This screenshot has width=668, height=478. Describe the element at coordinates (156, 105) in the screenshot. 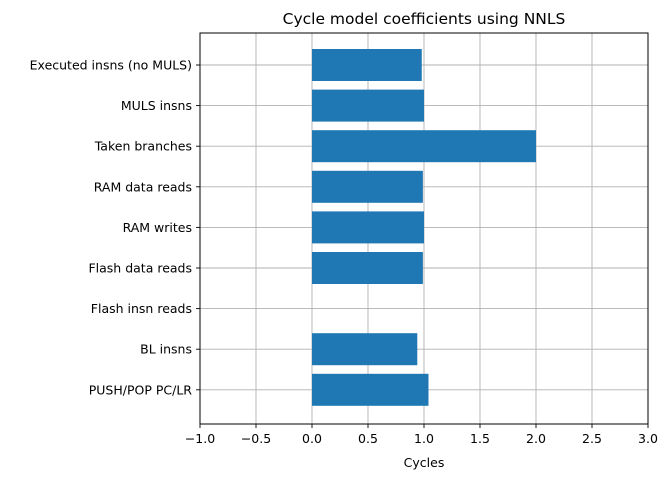

I see `y-tick-label: MULS insns` at that location.